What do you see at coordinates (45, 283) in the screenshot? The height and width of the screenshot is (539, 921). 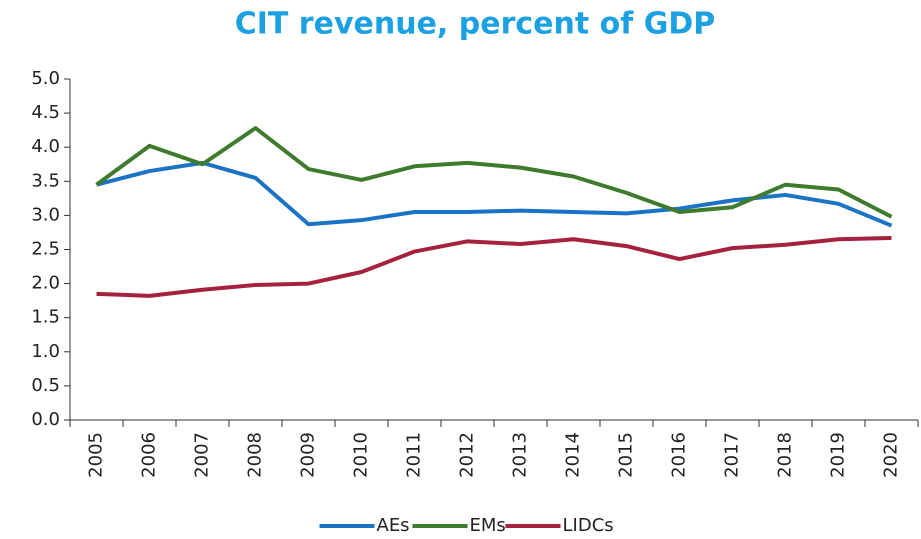 I see `y-tick-label: 2.0` at bounding box center [45, 283].